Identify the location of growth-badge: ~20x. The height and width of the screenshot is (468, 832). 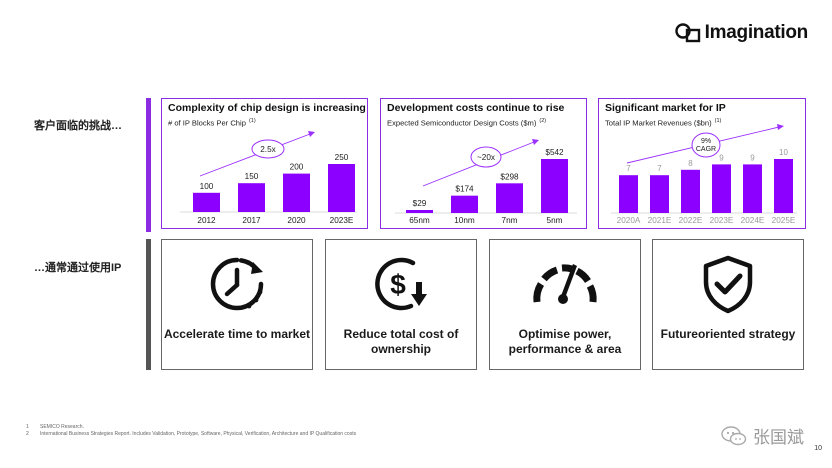
(486, 157).